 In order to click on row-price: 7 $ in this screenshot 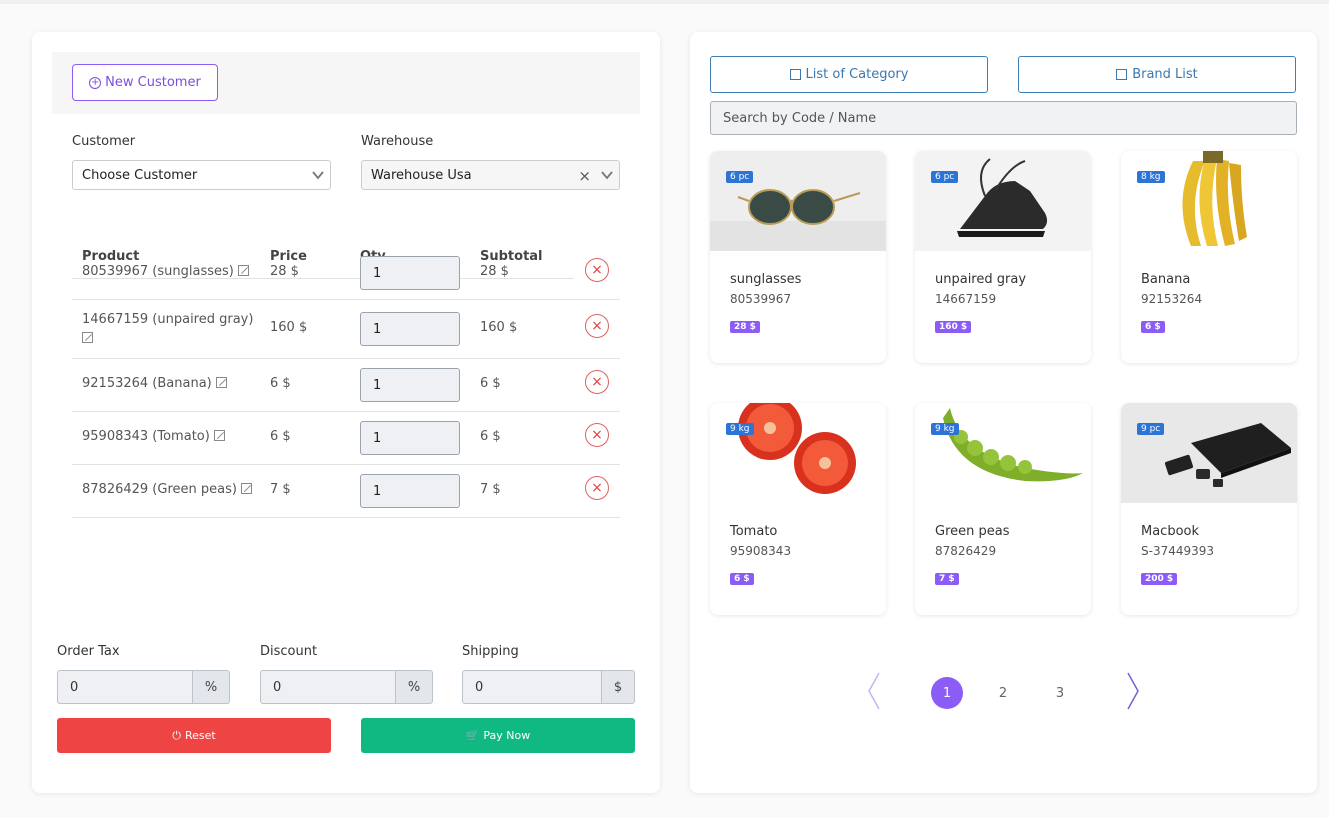, I will do `click(280, 489)`.